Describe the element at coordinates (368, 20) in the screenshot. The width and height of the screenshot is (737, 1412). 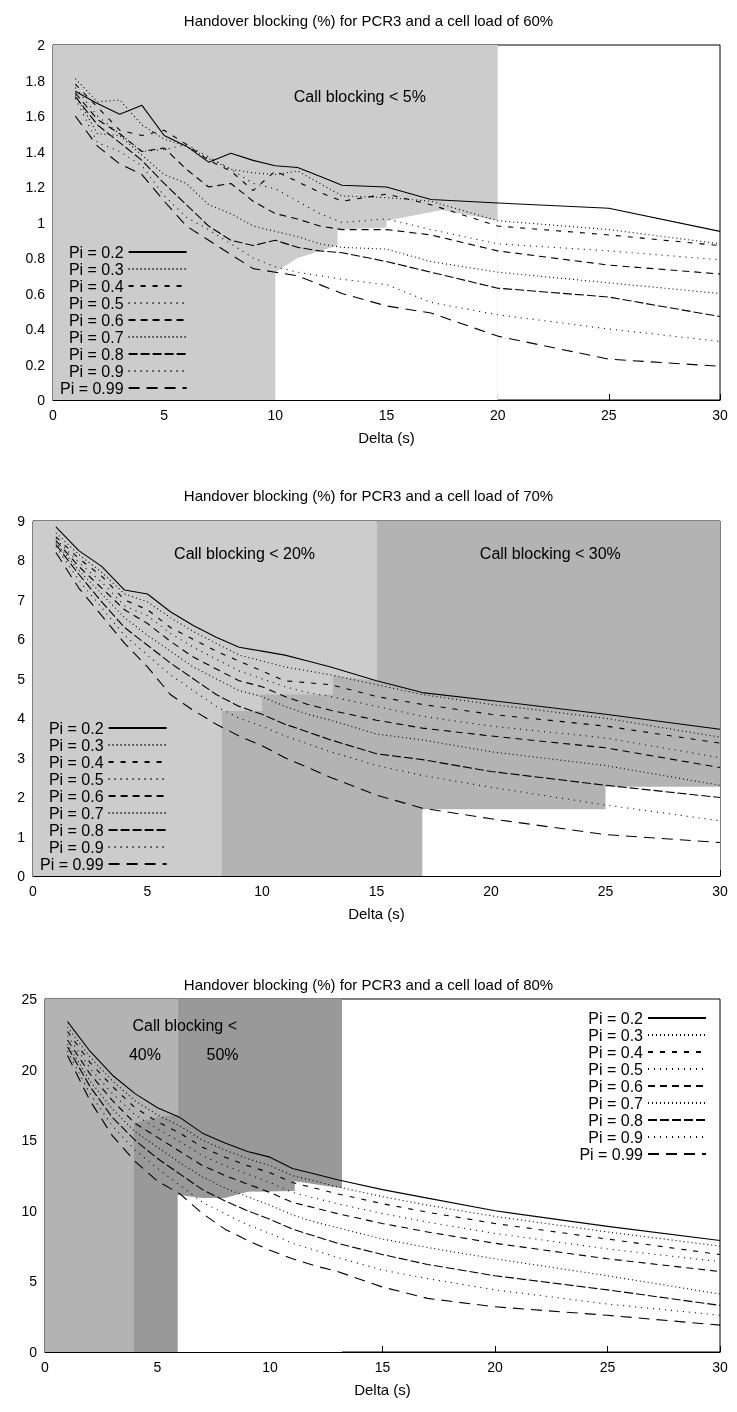
I see `chart-title: Handover blocking (%) for PCR3 and a cell load of 60%` at that location.